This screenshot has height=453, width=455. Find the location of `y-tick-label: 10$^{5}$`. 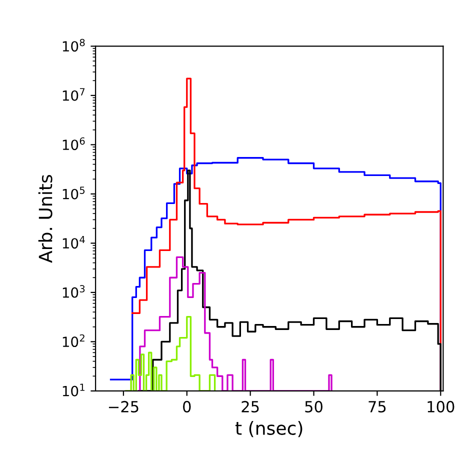

y-tick-label: 10$^{5}$ is located at coordinates (73, 193).